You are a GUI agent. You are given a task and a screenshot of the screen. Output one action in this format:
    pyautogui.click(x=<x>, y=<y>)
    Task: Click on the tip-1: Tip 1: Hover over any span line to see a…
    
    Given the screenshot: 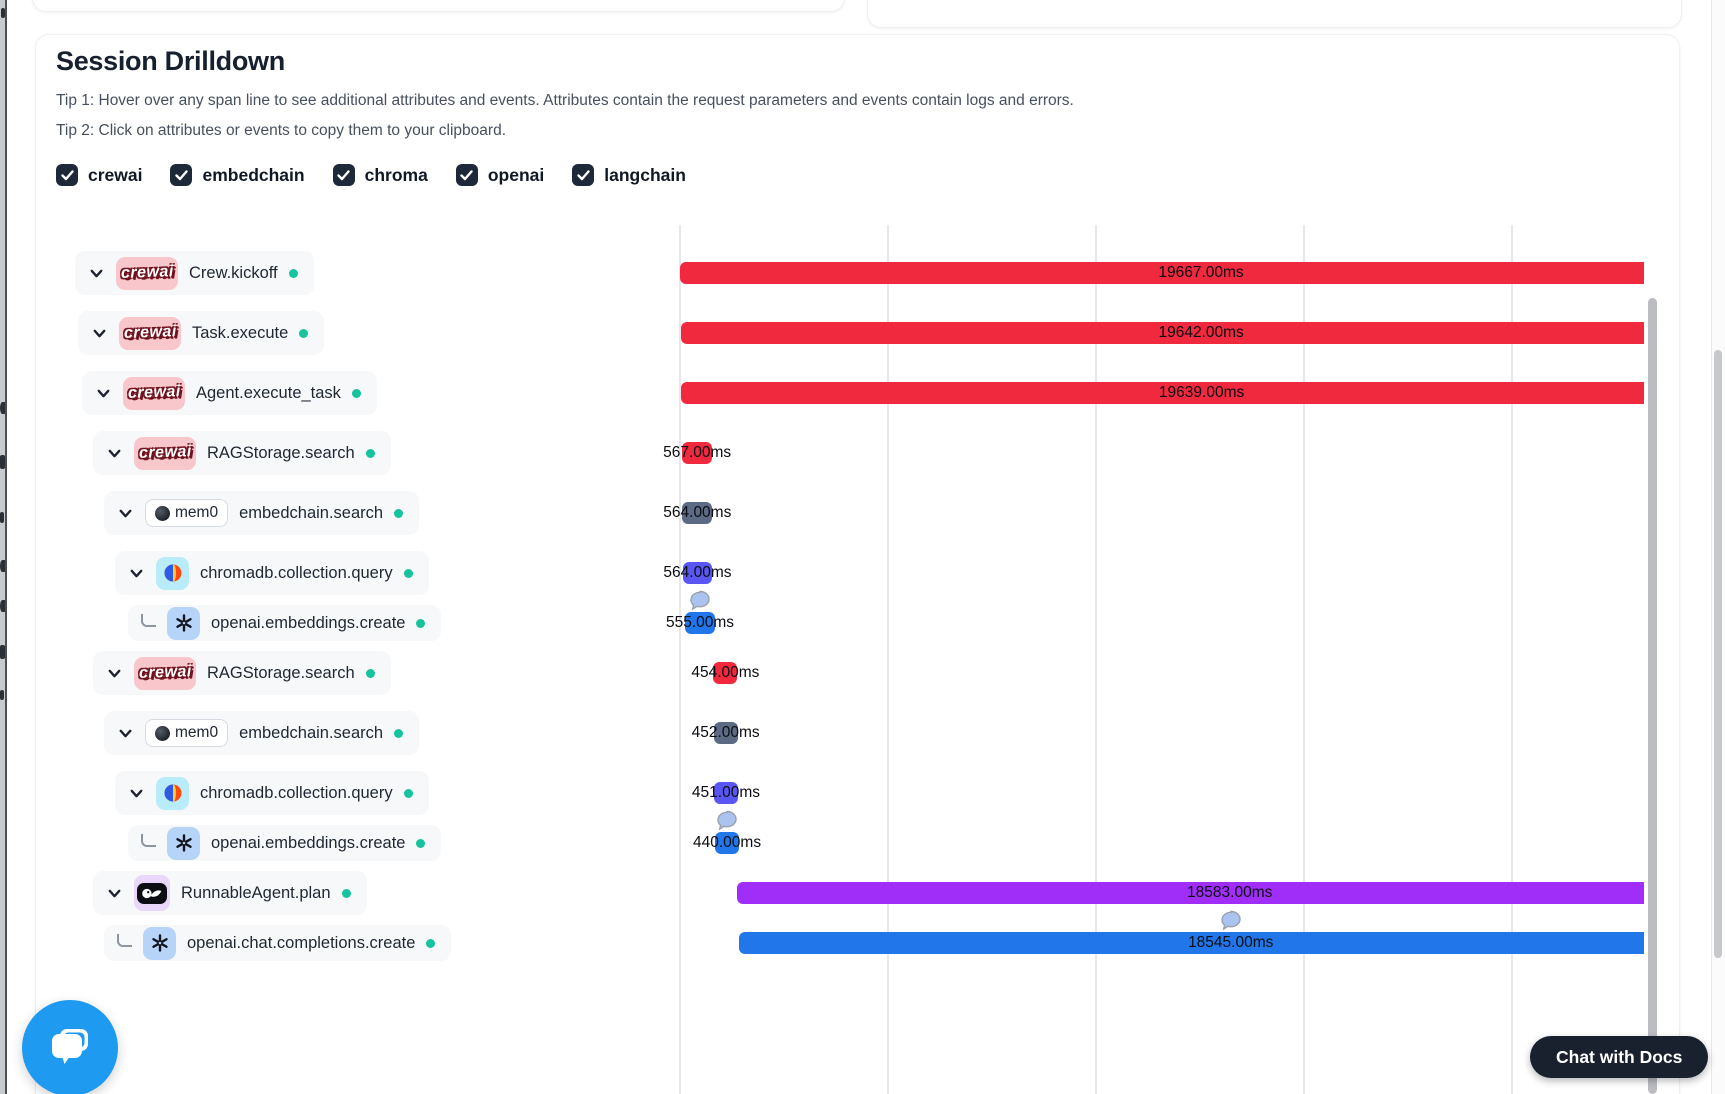 What is the action you would take?
    pyautogui.click(x=565, y=100)
    